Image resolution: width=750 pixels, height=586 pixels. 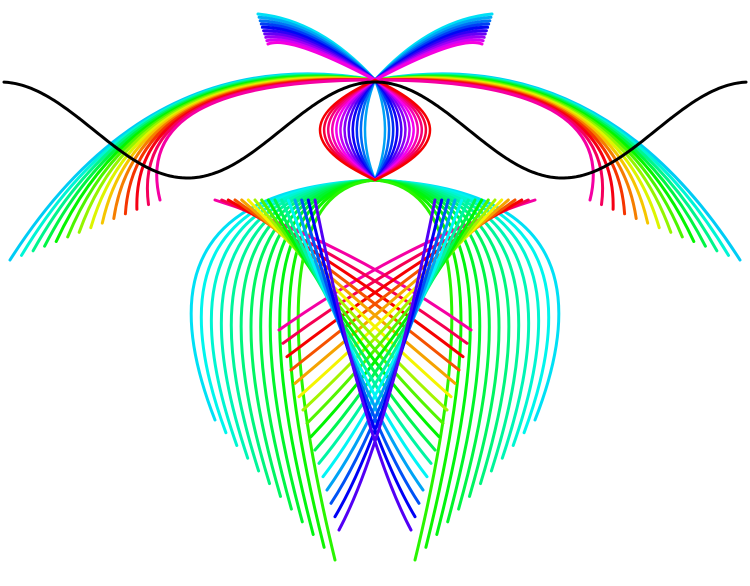 What do you see at coordinates (227, 155) in the screenshot?
I see `wing-left-curve` at bounding box center [227, 155].